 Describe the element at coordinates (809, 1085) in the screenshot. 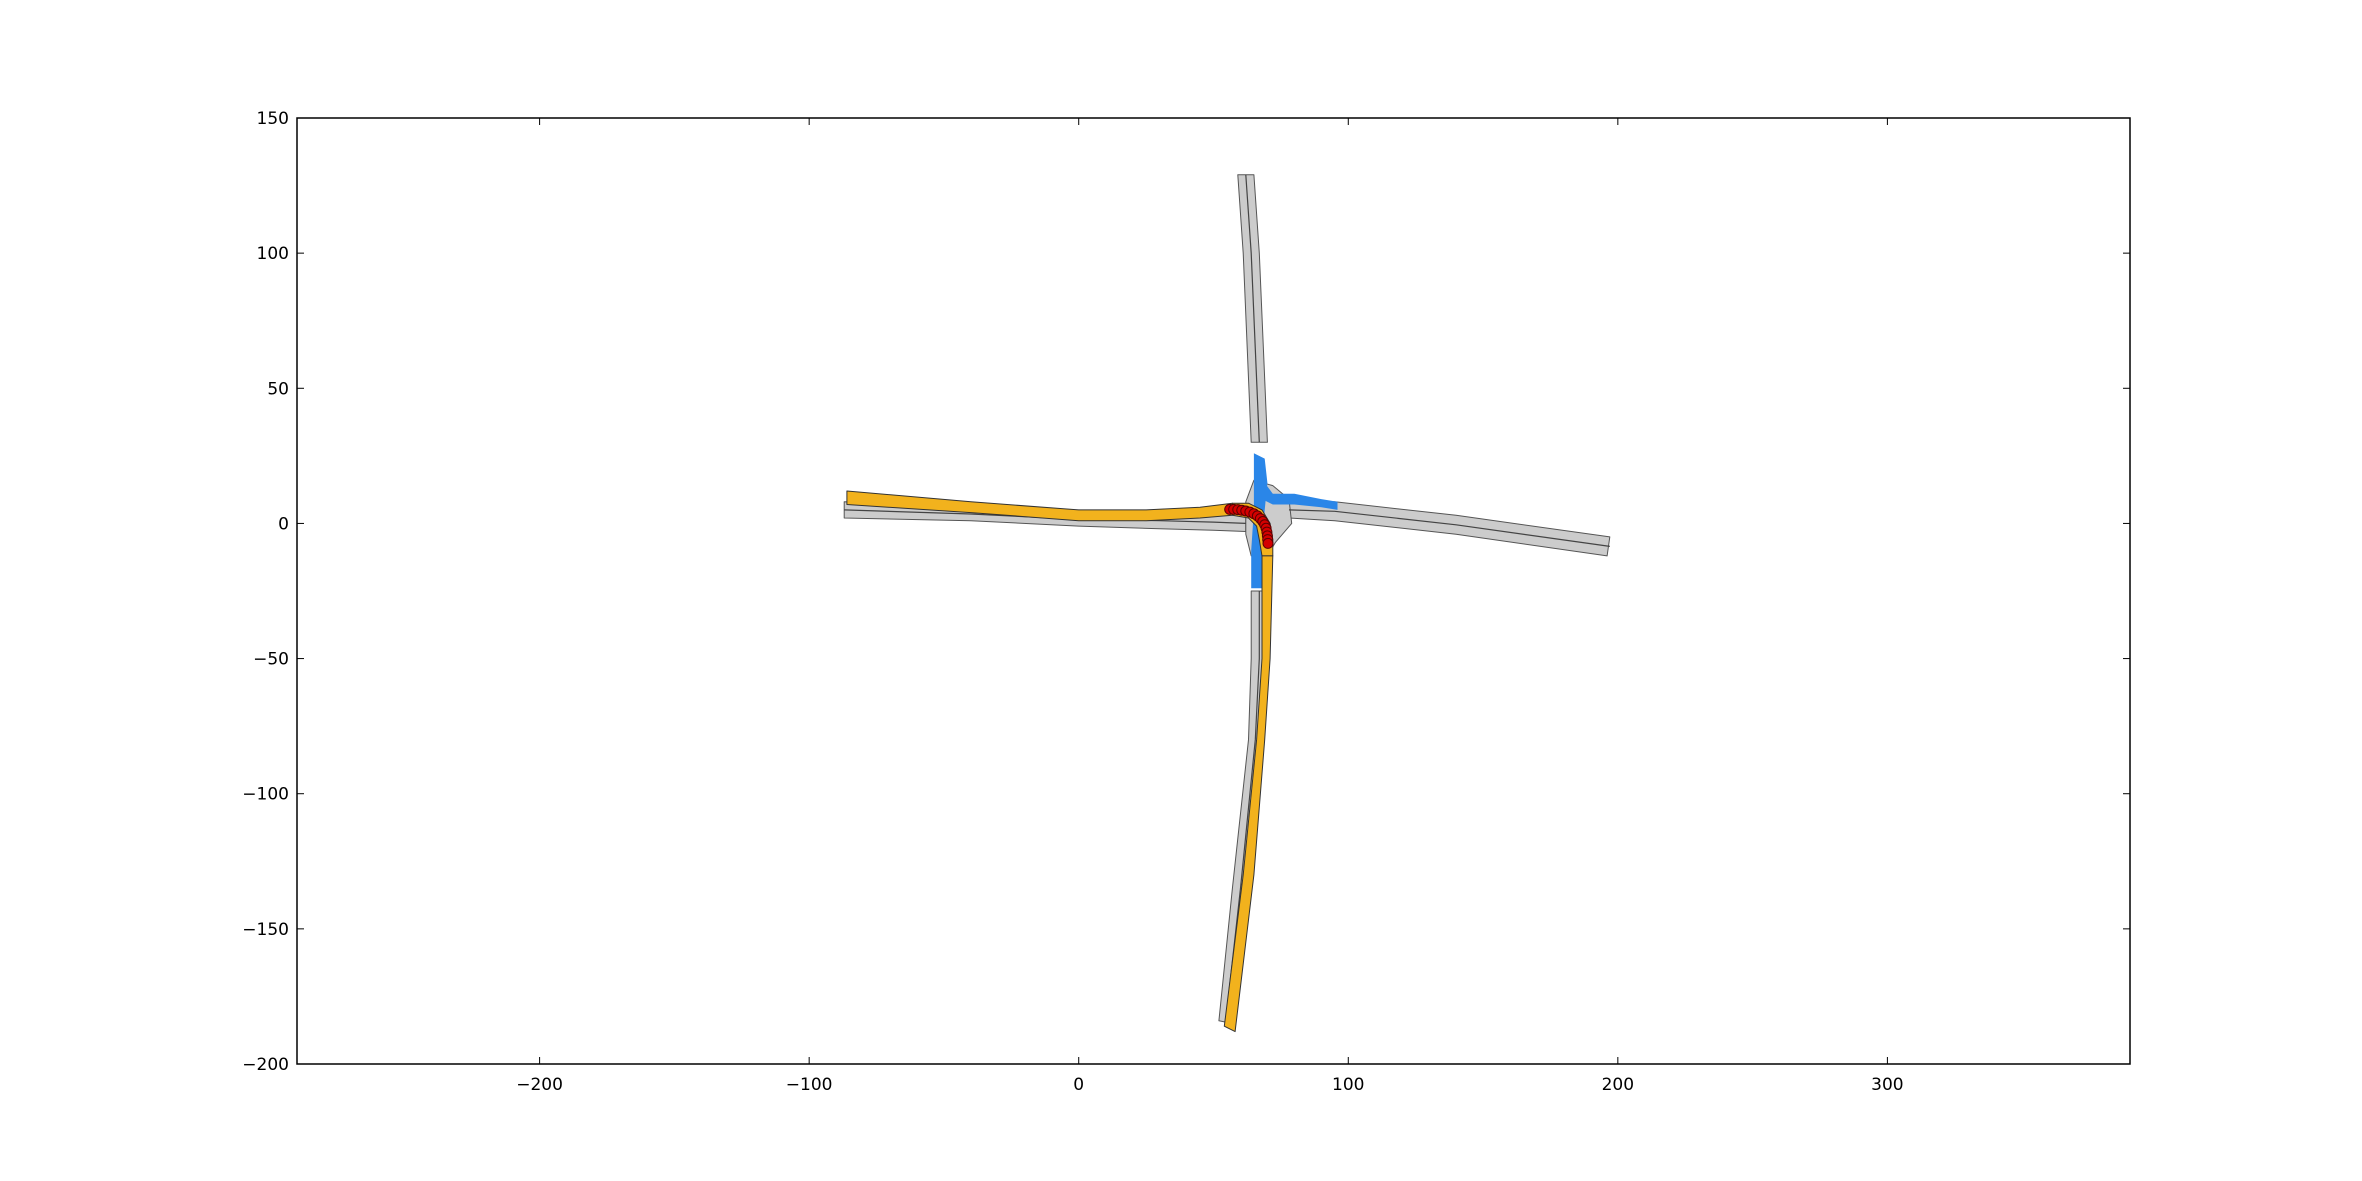

I see `x-tick-label: −100` at that location.